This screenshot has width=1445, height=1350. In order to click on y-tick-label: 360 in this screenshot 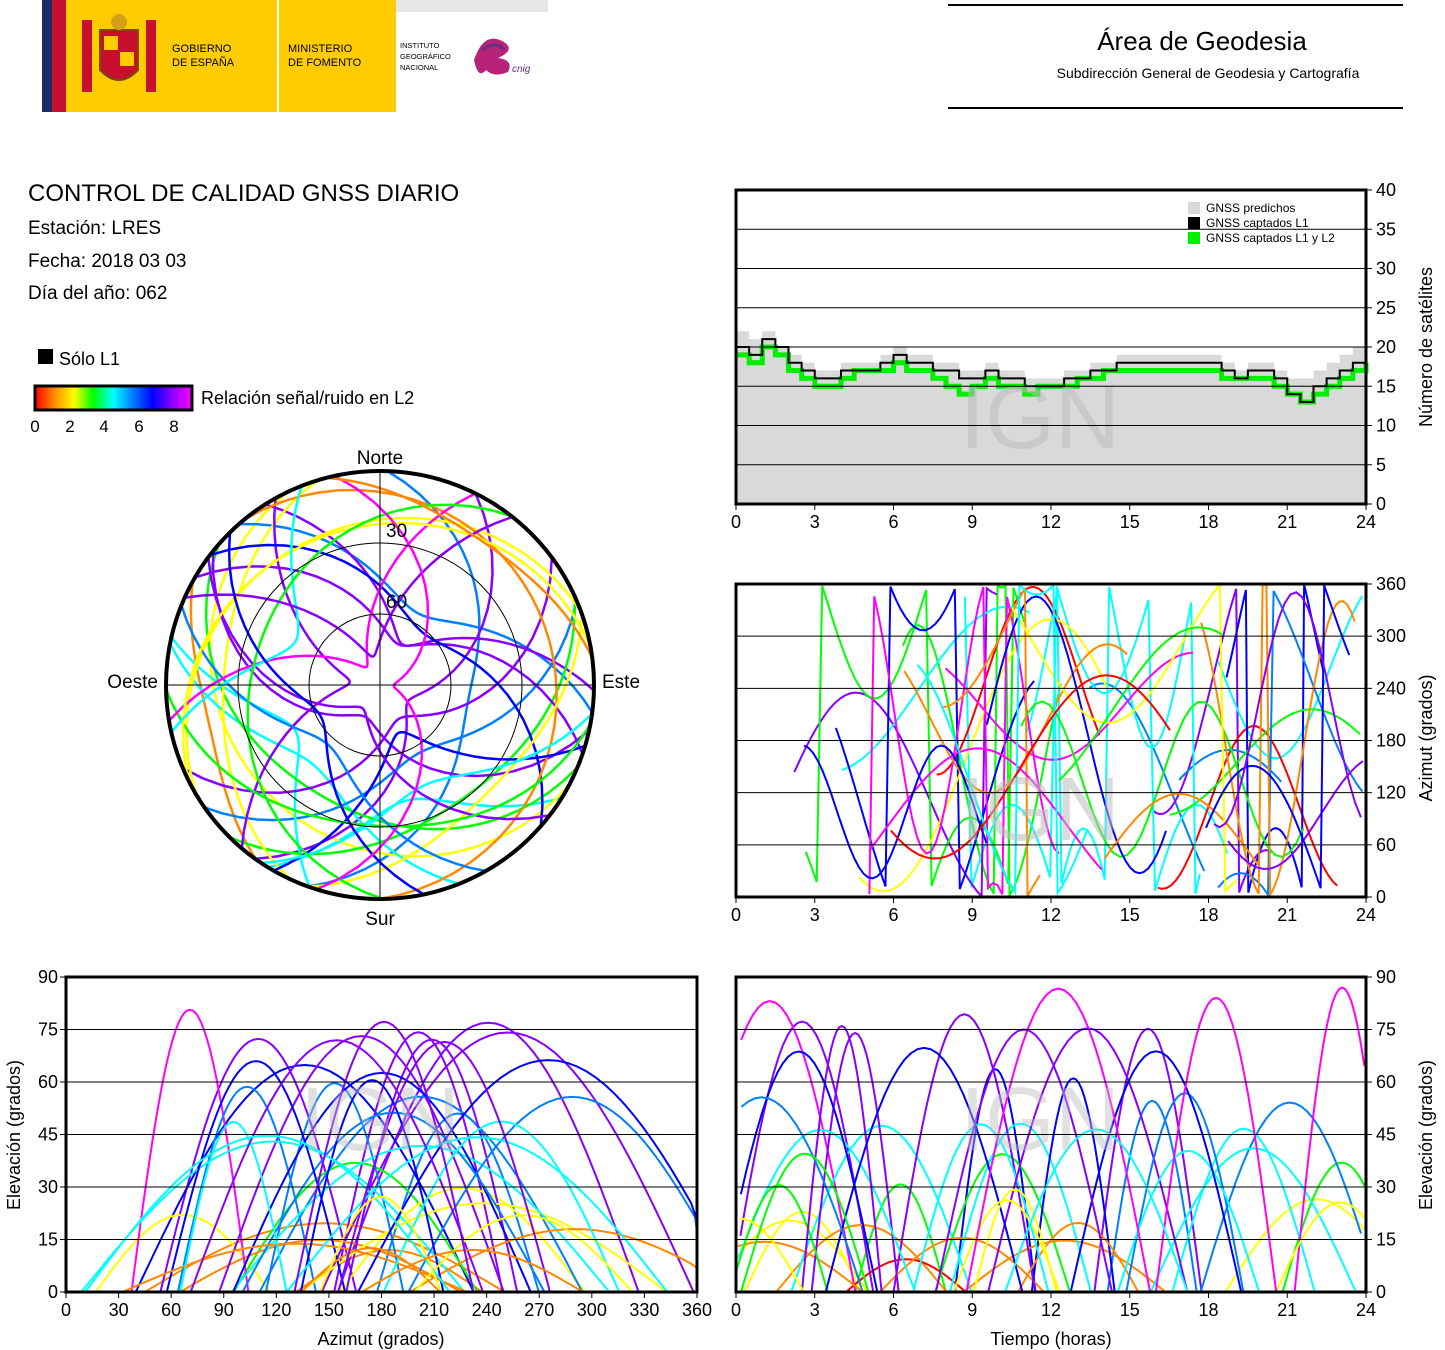, I will do `click(1391, 584)`.